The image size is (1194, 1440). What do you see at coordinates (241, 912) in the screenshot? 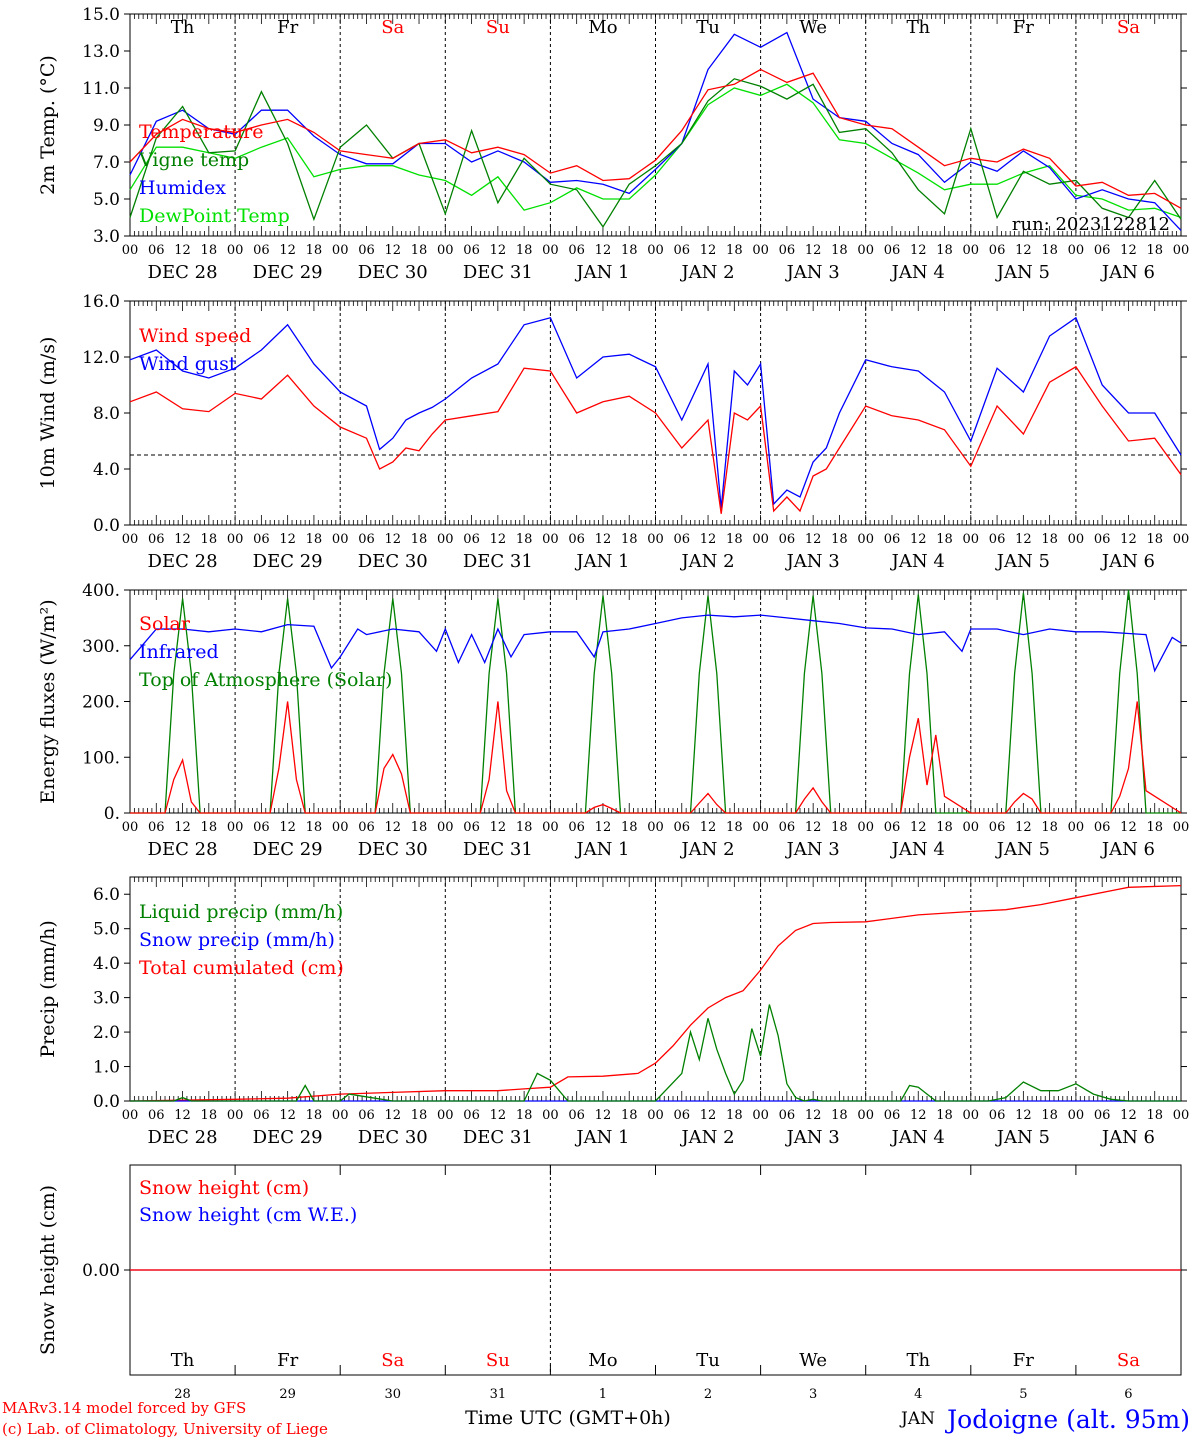
I see `legend-entry: Liquid precip (mm/h)` at bounding box center [241, 912].